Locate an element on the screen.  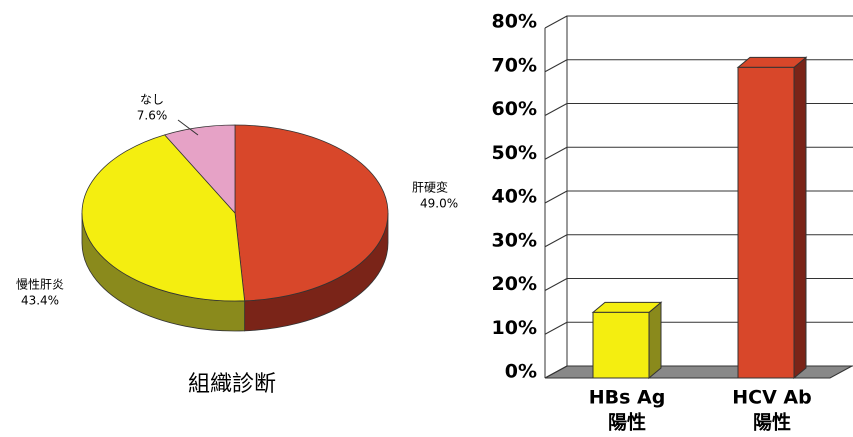
x-tick-label: HCV Ab is located at coordinates (771, 398).